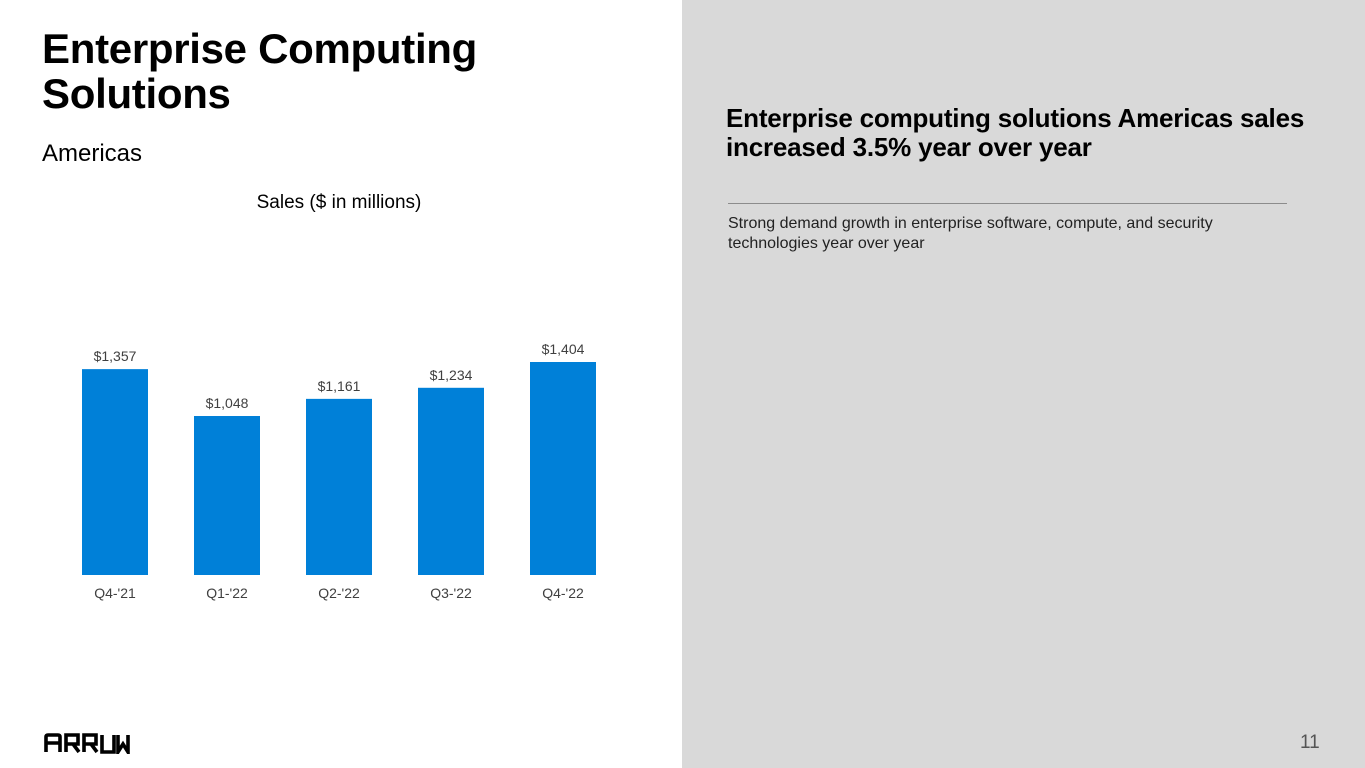  Describe the element at coordinates (451, 375) in the screenshot. I see `value-label-3: $1,234` at that location.